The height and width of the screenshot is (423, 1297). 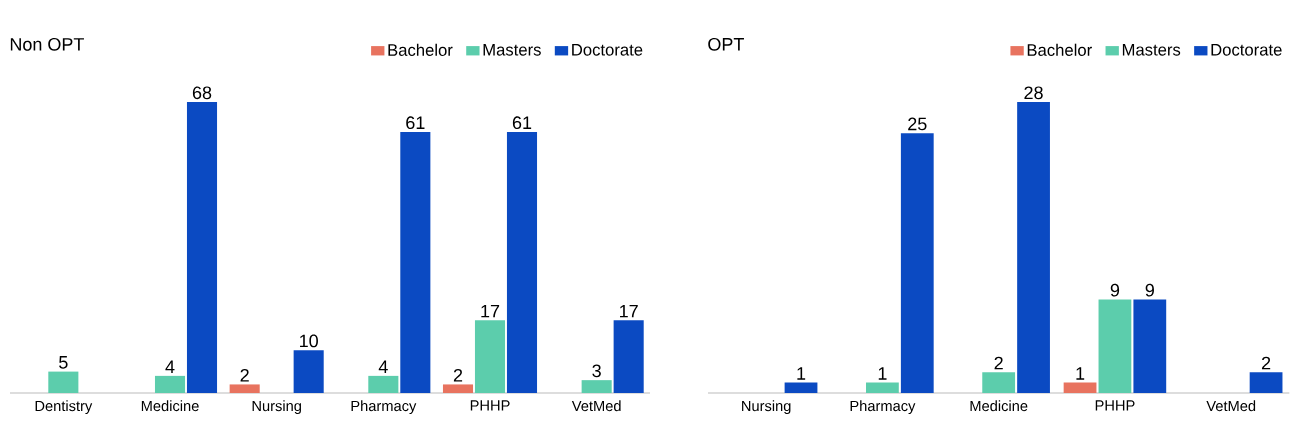 I want to click on data-label: 25, so click(x=917, y=124).